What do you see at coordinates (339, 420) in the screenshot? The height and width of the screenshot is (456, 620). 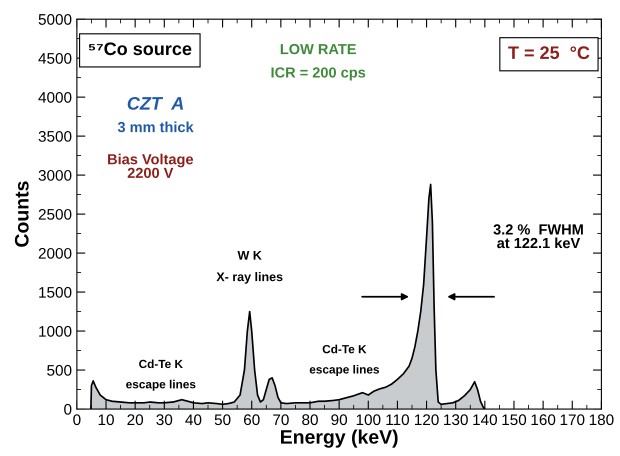 I see `x-tick-label: 90` at bounding box center [339, 420].